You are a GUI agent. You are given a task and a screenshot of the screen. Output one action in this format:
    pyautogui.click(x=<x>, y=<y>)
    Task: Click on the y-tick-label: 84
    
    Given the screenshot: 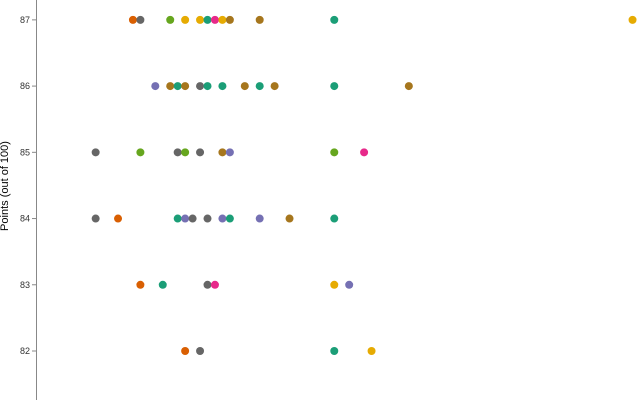 What is the action you would take?
    pyautogui.click(x=25, y=219)
    